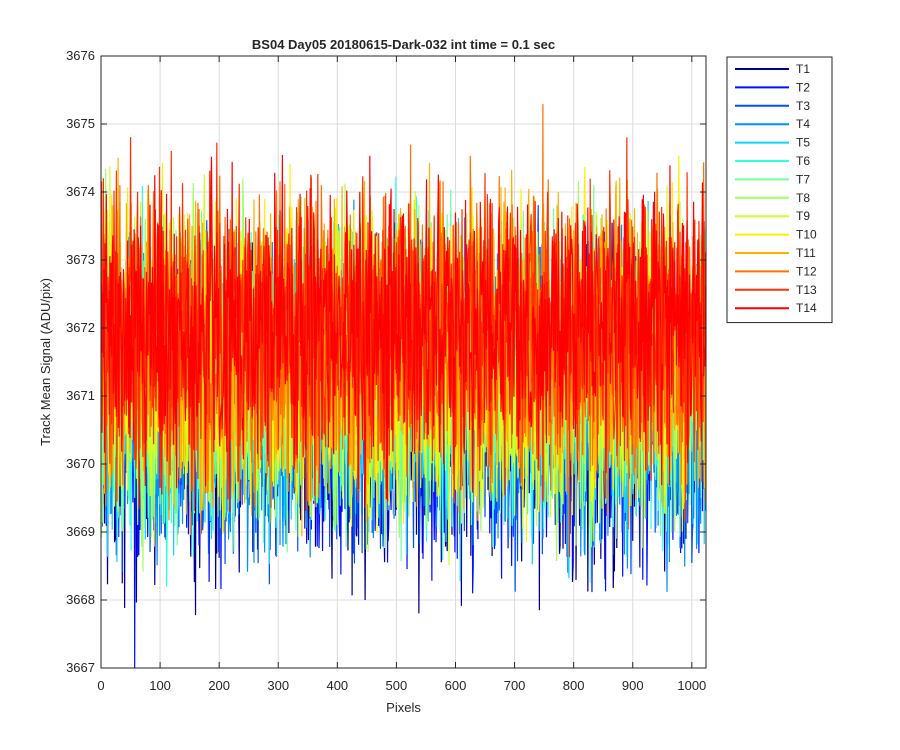 This screenshot has width=900, height=750. I want to click on x-tick-label: 1000, so click(691, 685).